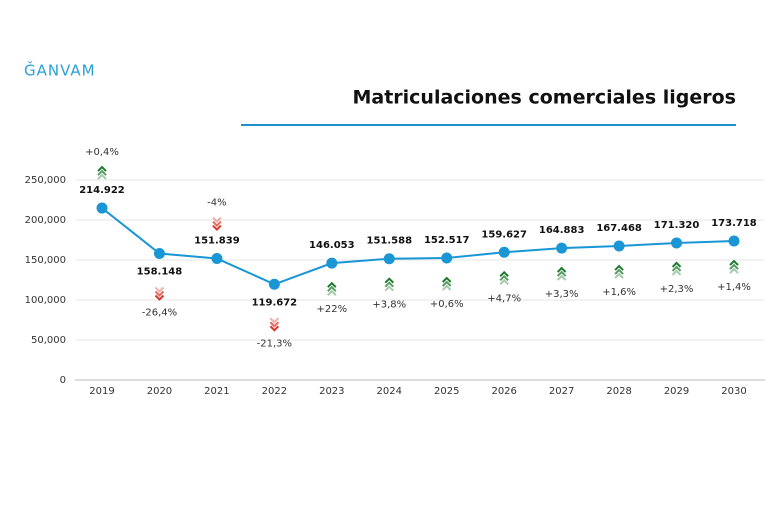 Image resolution: width=780 pixels, height=518 pixels. I want to click on value-label: 151.588, so click(389, 241).